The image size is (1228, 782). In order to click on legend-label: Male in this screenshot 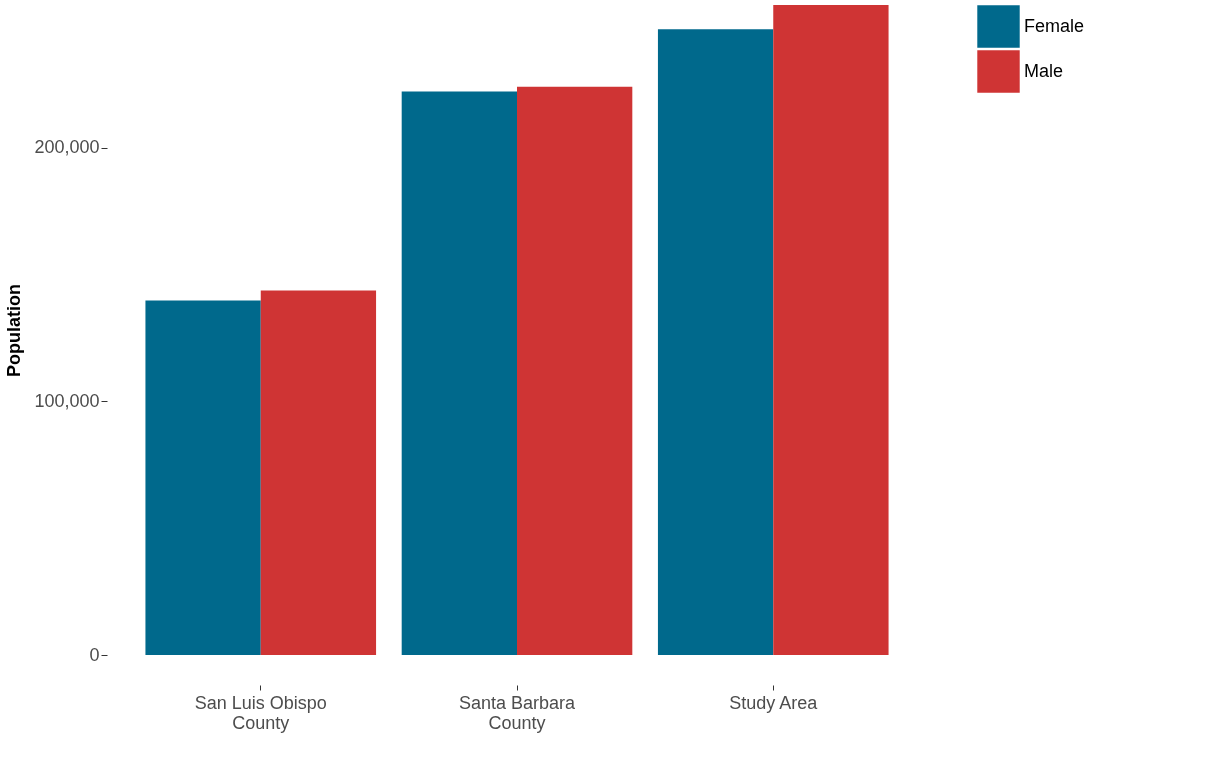, I will do `click(1044, 70)`.